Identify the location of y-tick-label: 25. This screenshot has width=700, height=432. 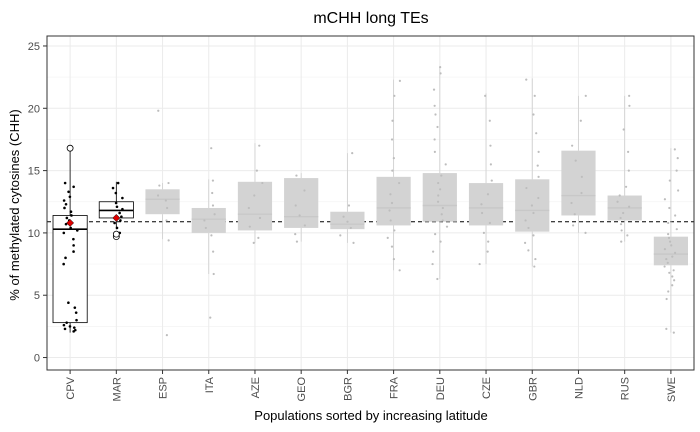
(34, 47).